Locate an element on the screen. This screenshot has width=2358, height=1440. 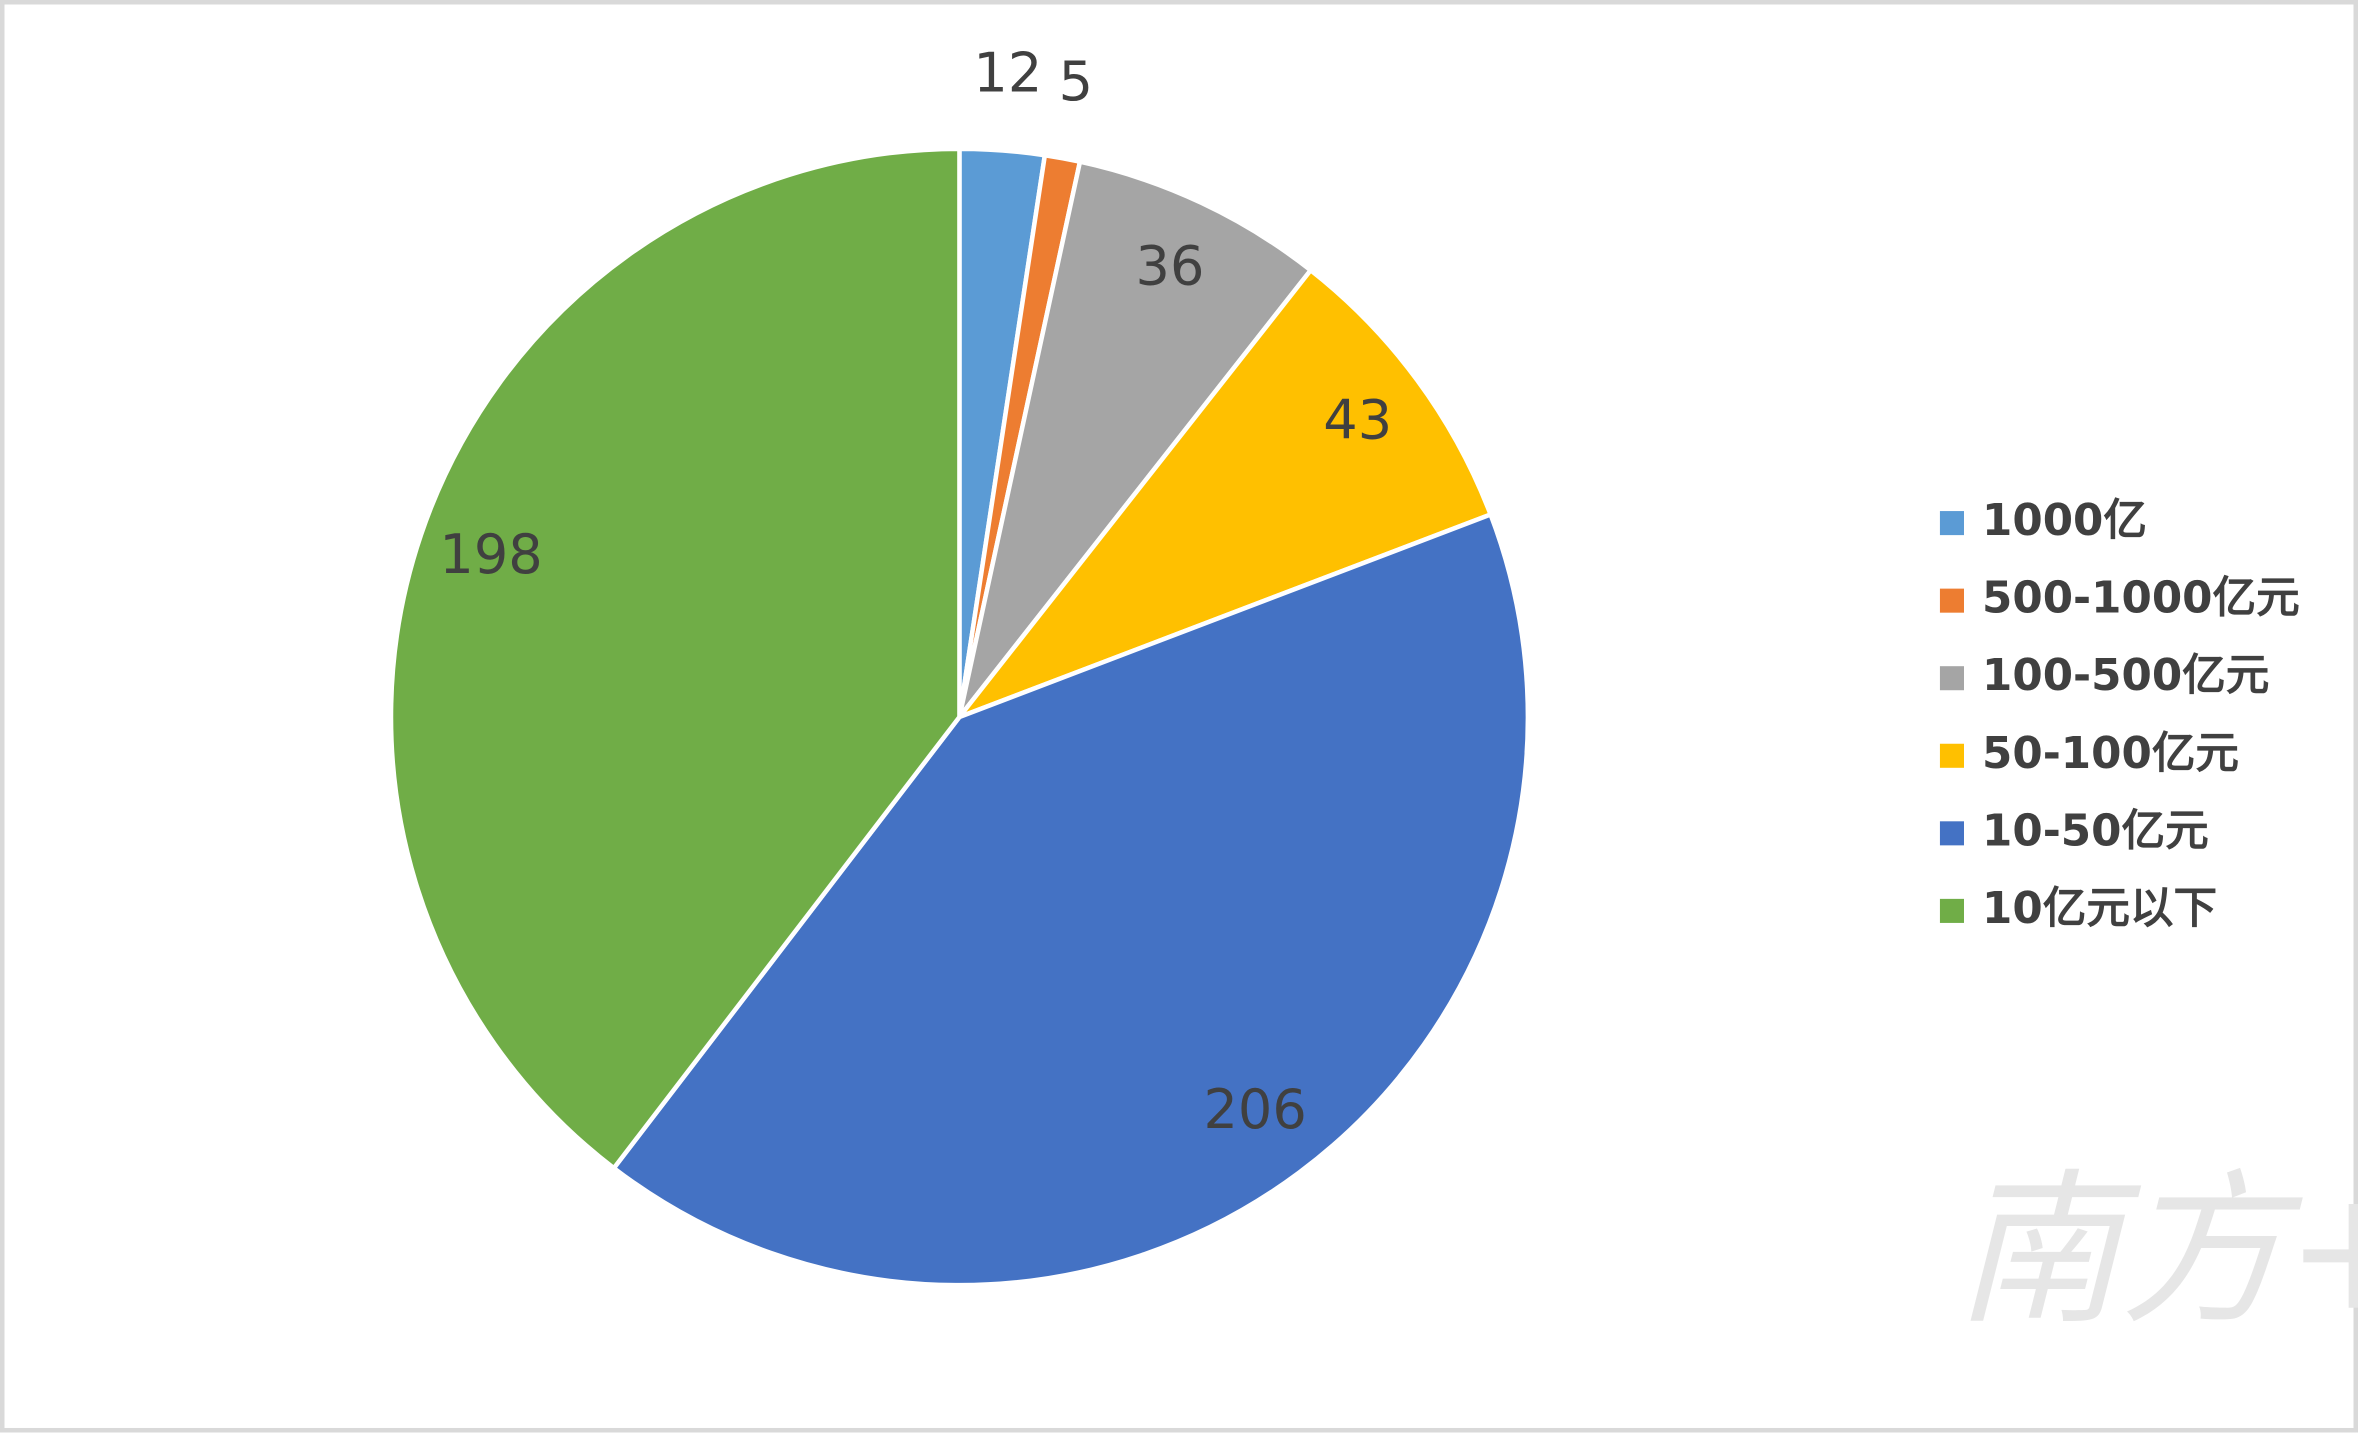
legend-label: 50-100亿元 is located at coordinates (2110, 754).